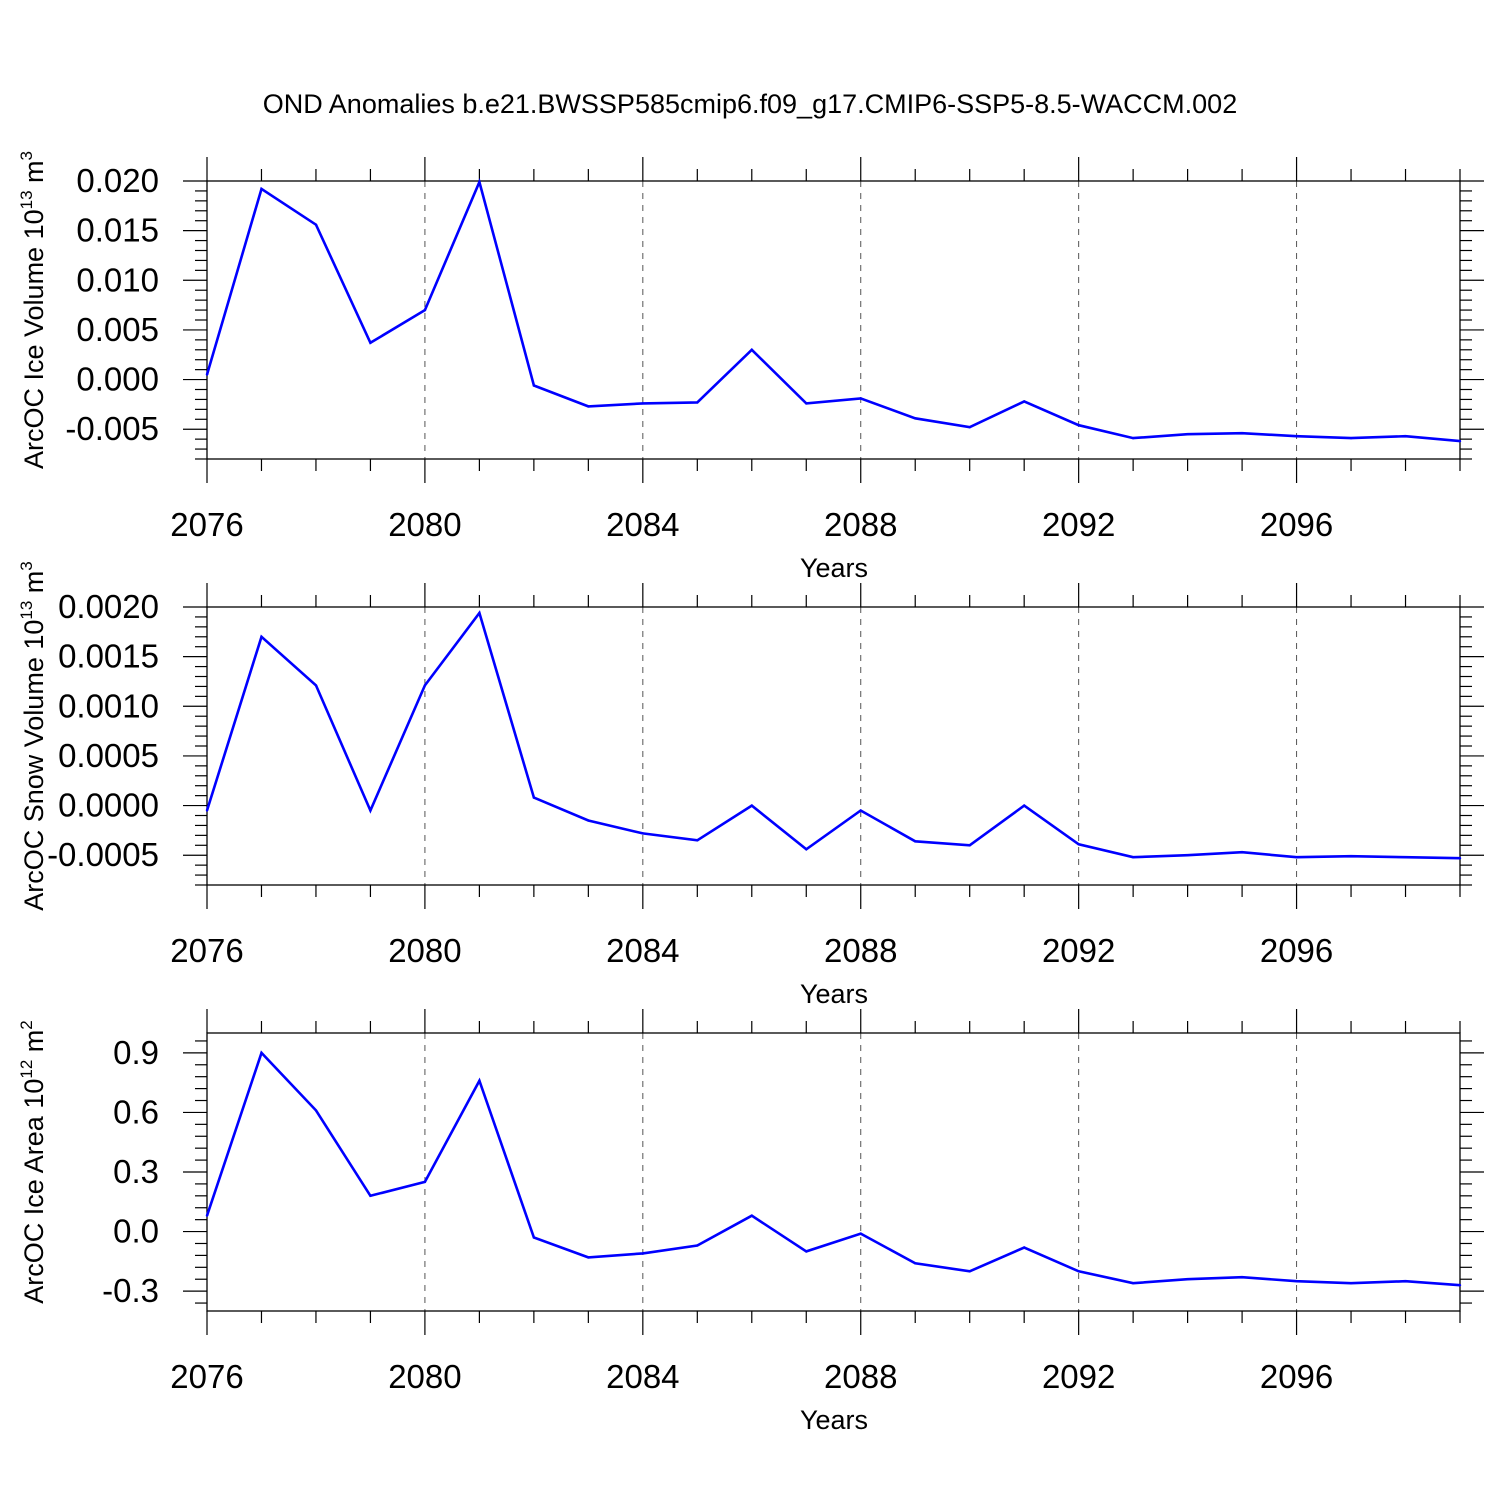  What do you see at coordinates (33, 310) in the screenshot?
I see `panel1-y-axis-label: ArcOC Ice Volume 1013 m3` at bounding box center [33, 310].